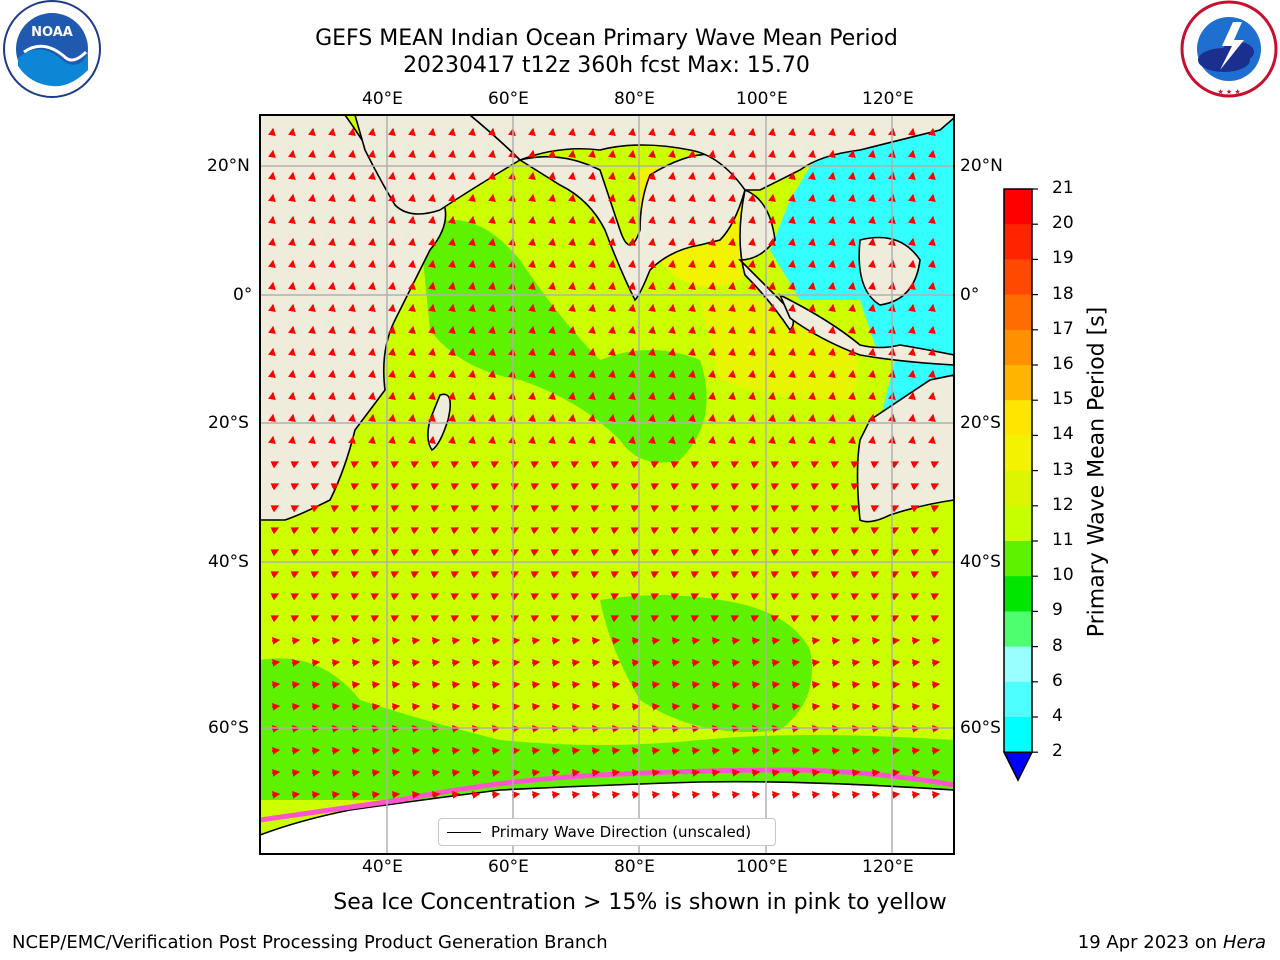 This screenshot has width=1280, height=960. Describe the element at coordinates (1063, 540) in the screenshot. I see `colorbar-tick-label: 11` at that location.